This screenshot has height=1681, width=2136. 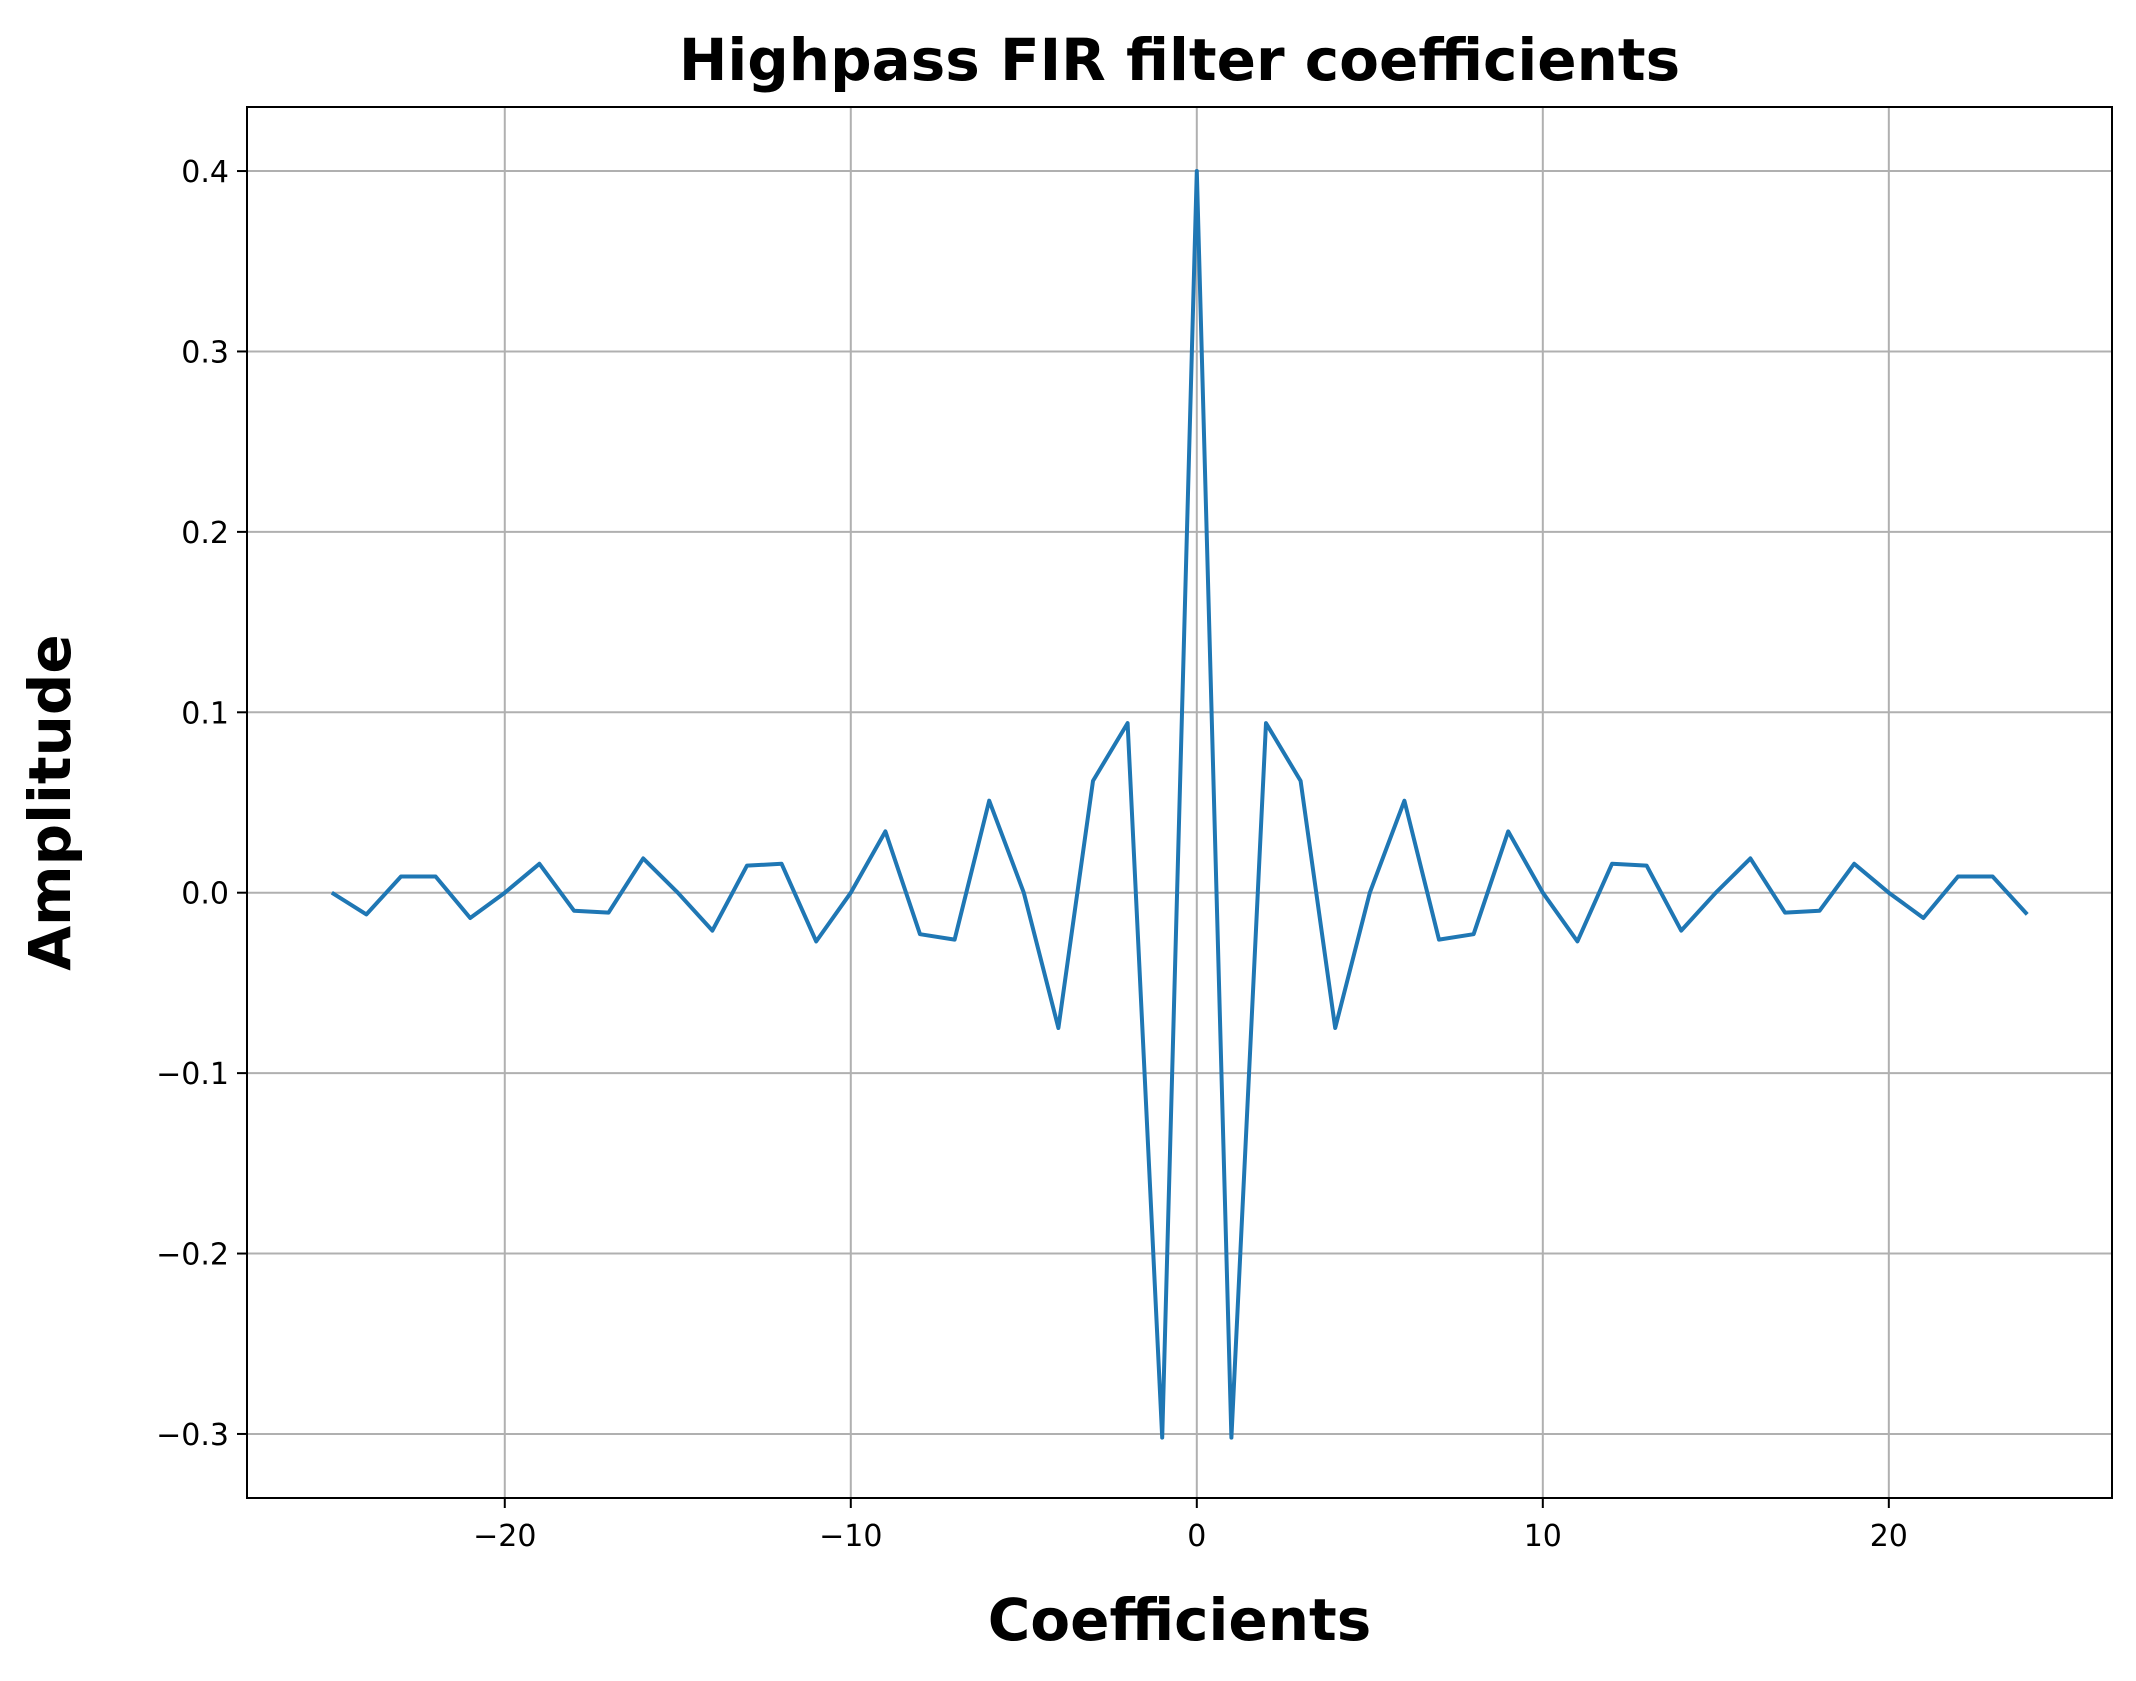 I want to click on y-tick-label: 0.2, so click(x=205, y=533).